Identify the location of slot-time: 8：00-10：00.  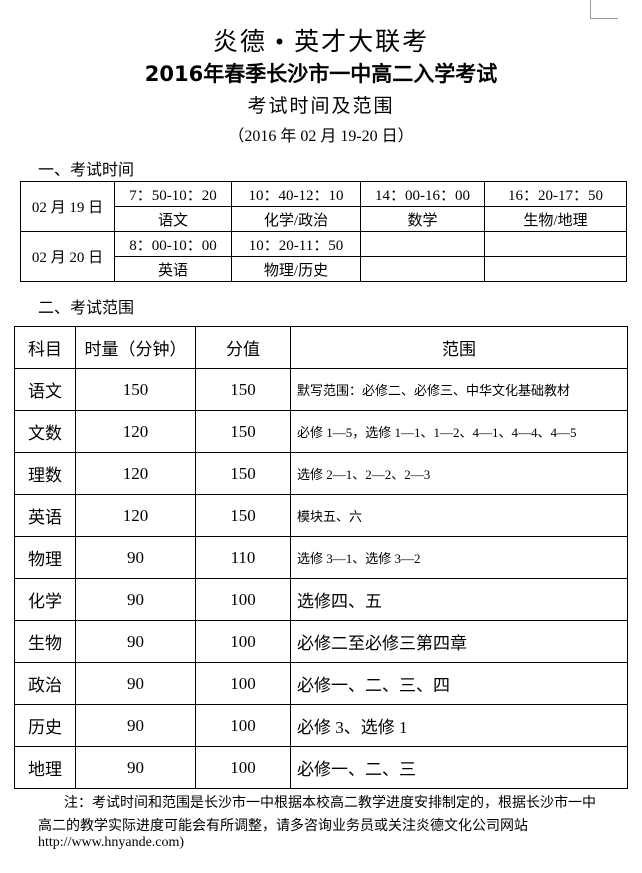
(173, 244).